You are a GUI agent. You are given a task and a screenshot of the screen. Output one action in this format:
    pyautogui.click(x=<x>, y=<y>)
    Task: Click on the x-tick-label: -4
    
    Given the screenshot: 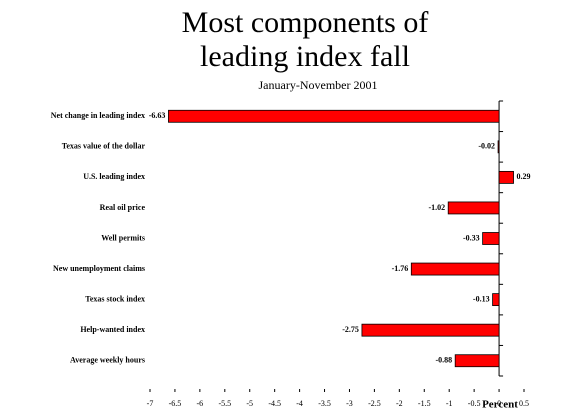 What is the action you would take?
    pyautogui.click(x=299, y=403)
    